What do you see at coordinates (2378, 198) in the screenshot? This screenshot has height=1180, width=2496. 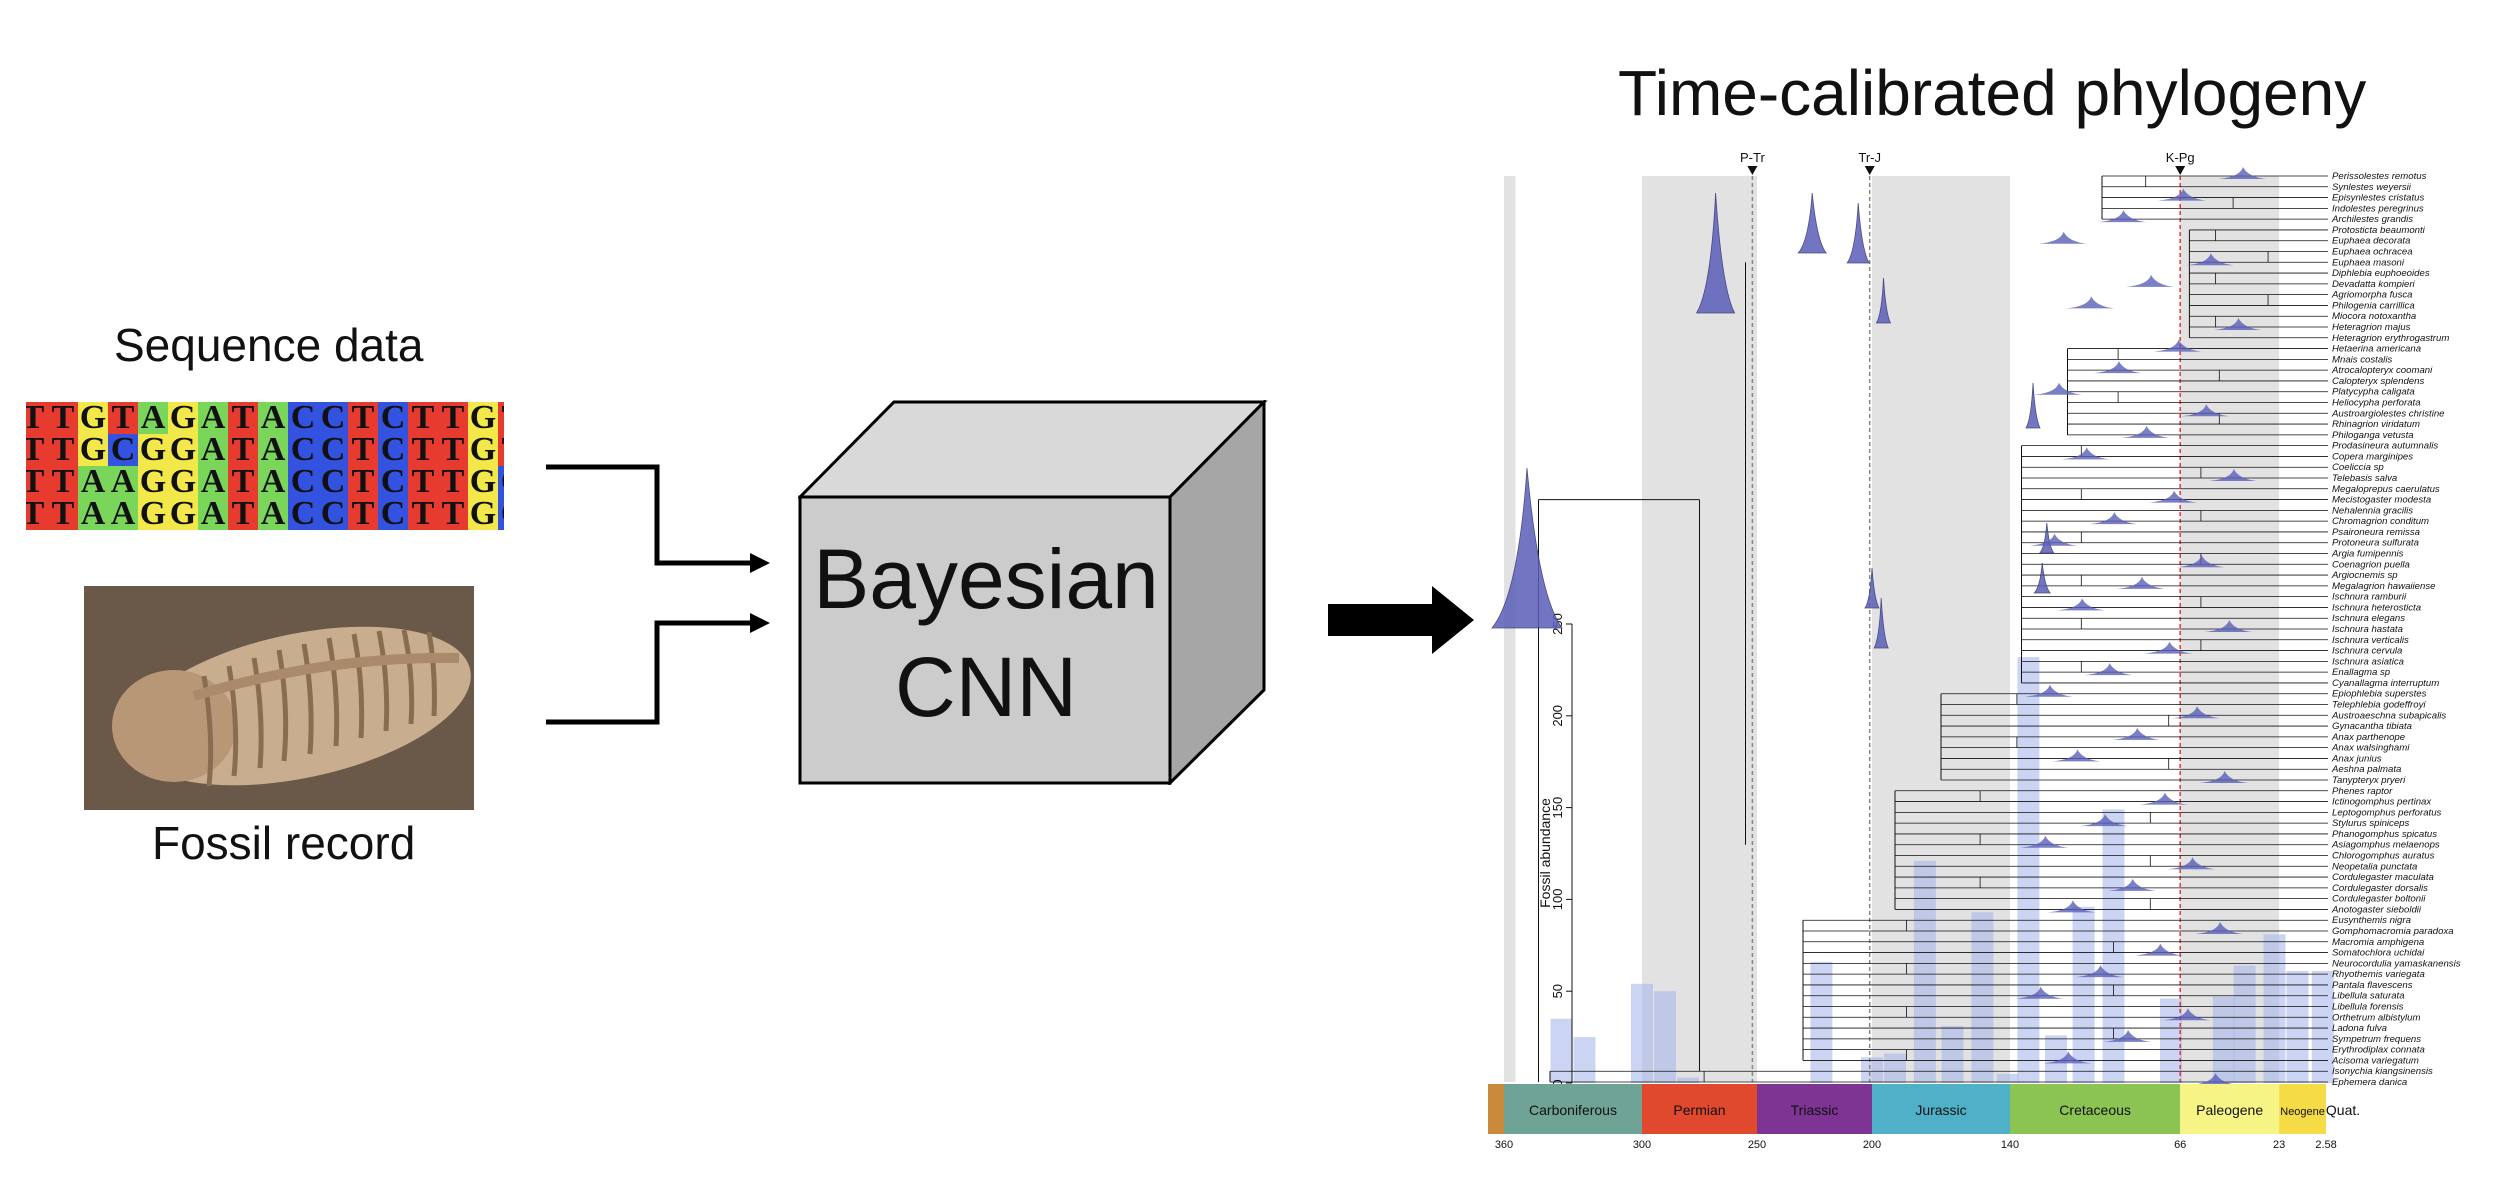 I see `taxon-label: Episynlestes cristatus` at bounding box center [2378, 198].